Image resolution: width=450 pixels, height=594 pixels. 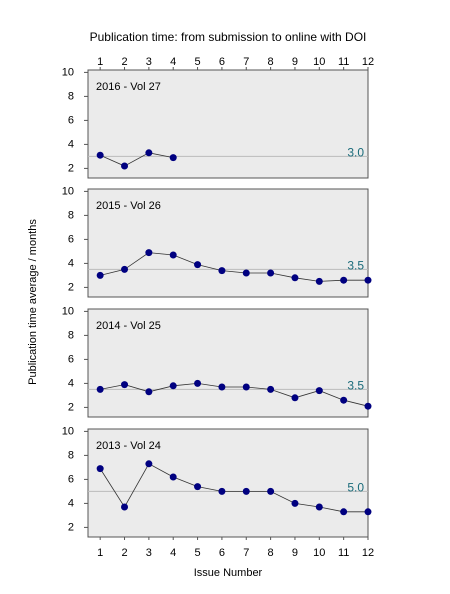 I want to click on panel-title: 2015 - Vol 26, so click(x=128, y=206).